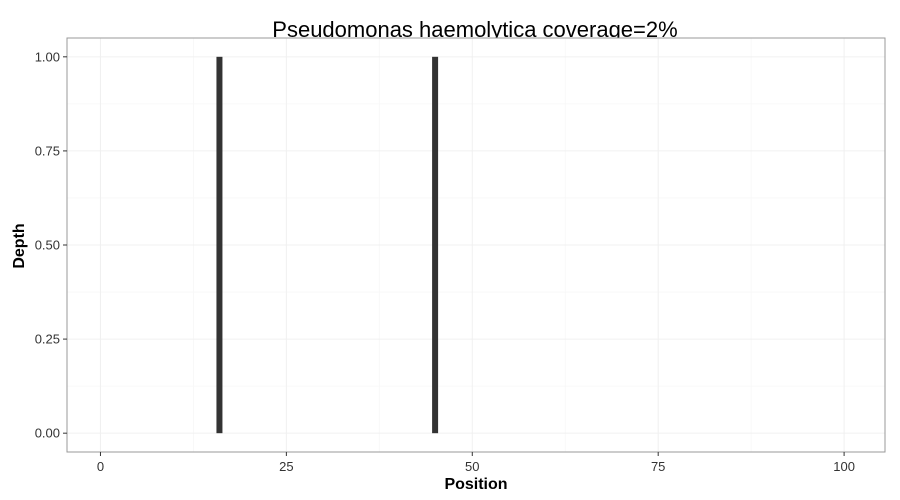 This screenshot has width=900, height=500. Describe the element at coordinates (475, 484) in the screenshot. I see `x-axis-title: Position` at that location.